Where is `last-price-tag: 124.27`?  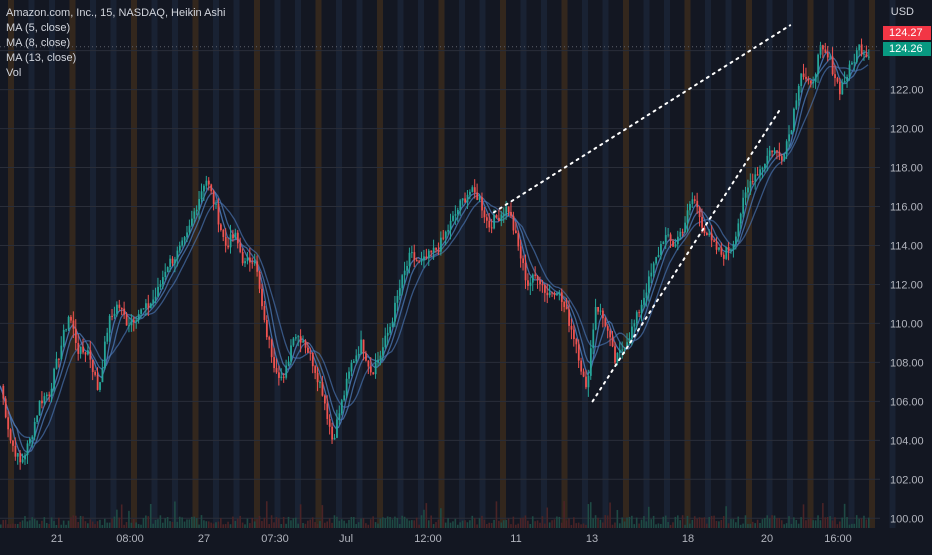 last-price-tag: 124.27 is located at coordinates (907, 33).